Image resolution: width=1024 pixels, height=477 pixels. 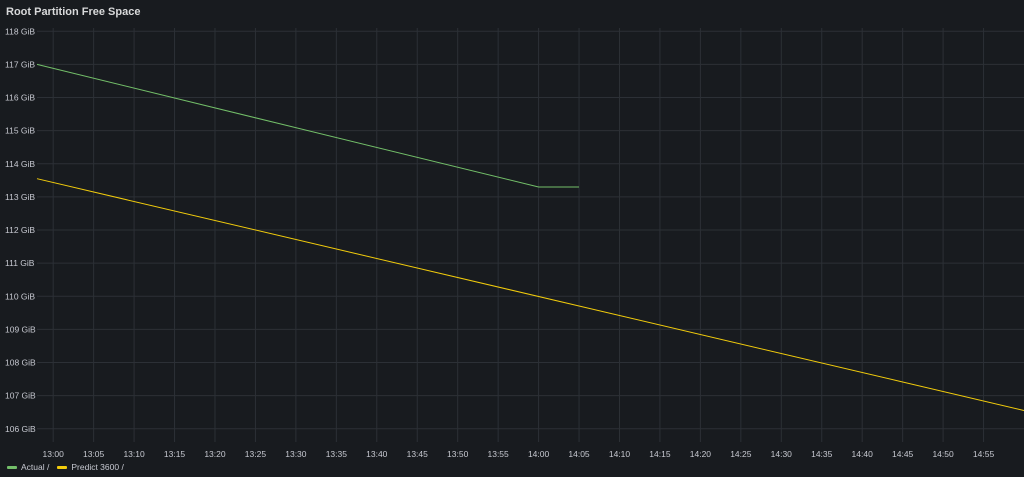 What do you see at coordinates (377, 454) in the screenshot?
I see `x-tick-label: 13:40` at bounding box center [377, 454].